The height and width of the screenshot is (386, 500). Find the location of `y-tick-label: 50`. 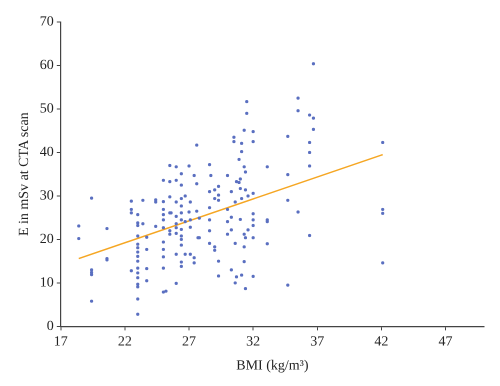

y-tick-label: 50 is located at coordinates (47, 109).